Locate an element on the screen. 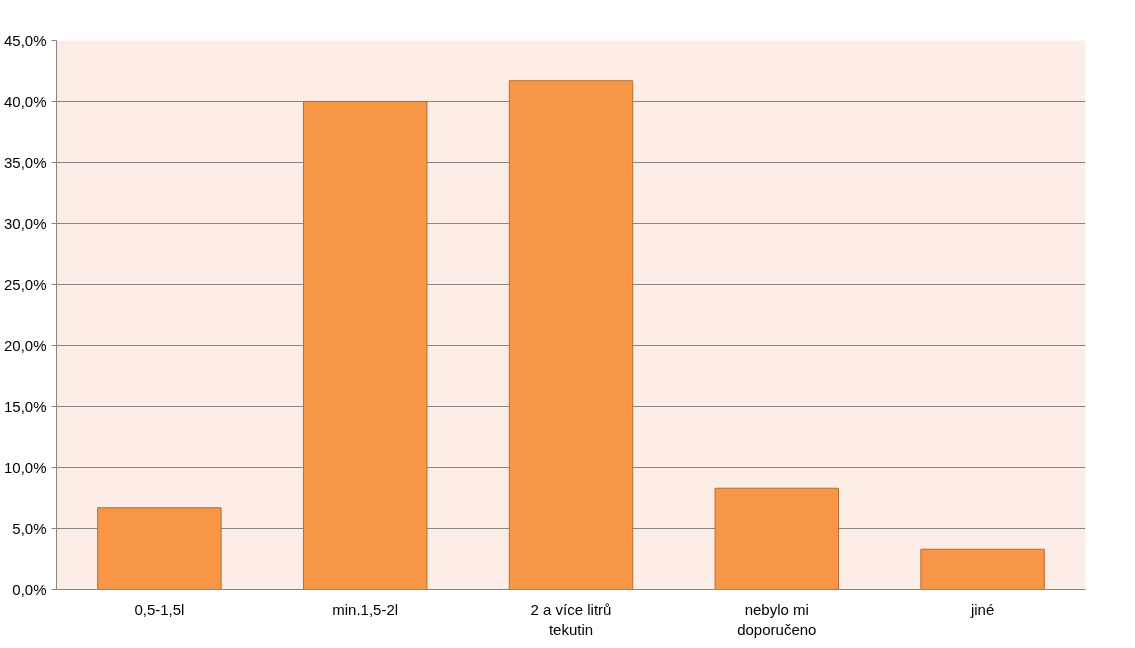  x-tick-label: jiné is located at coordinates (982, 609).